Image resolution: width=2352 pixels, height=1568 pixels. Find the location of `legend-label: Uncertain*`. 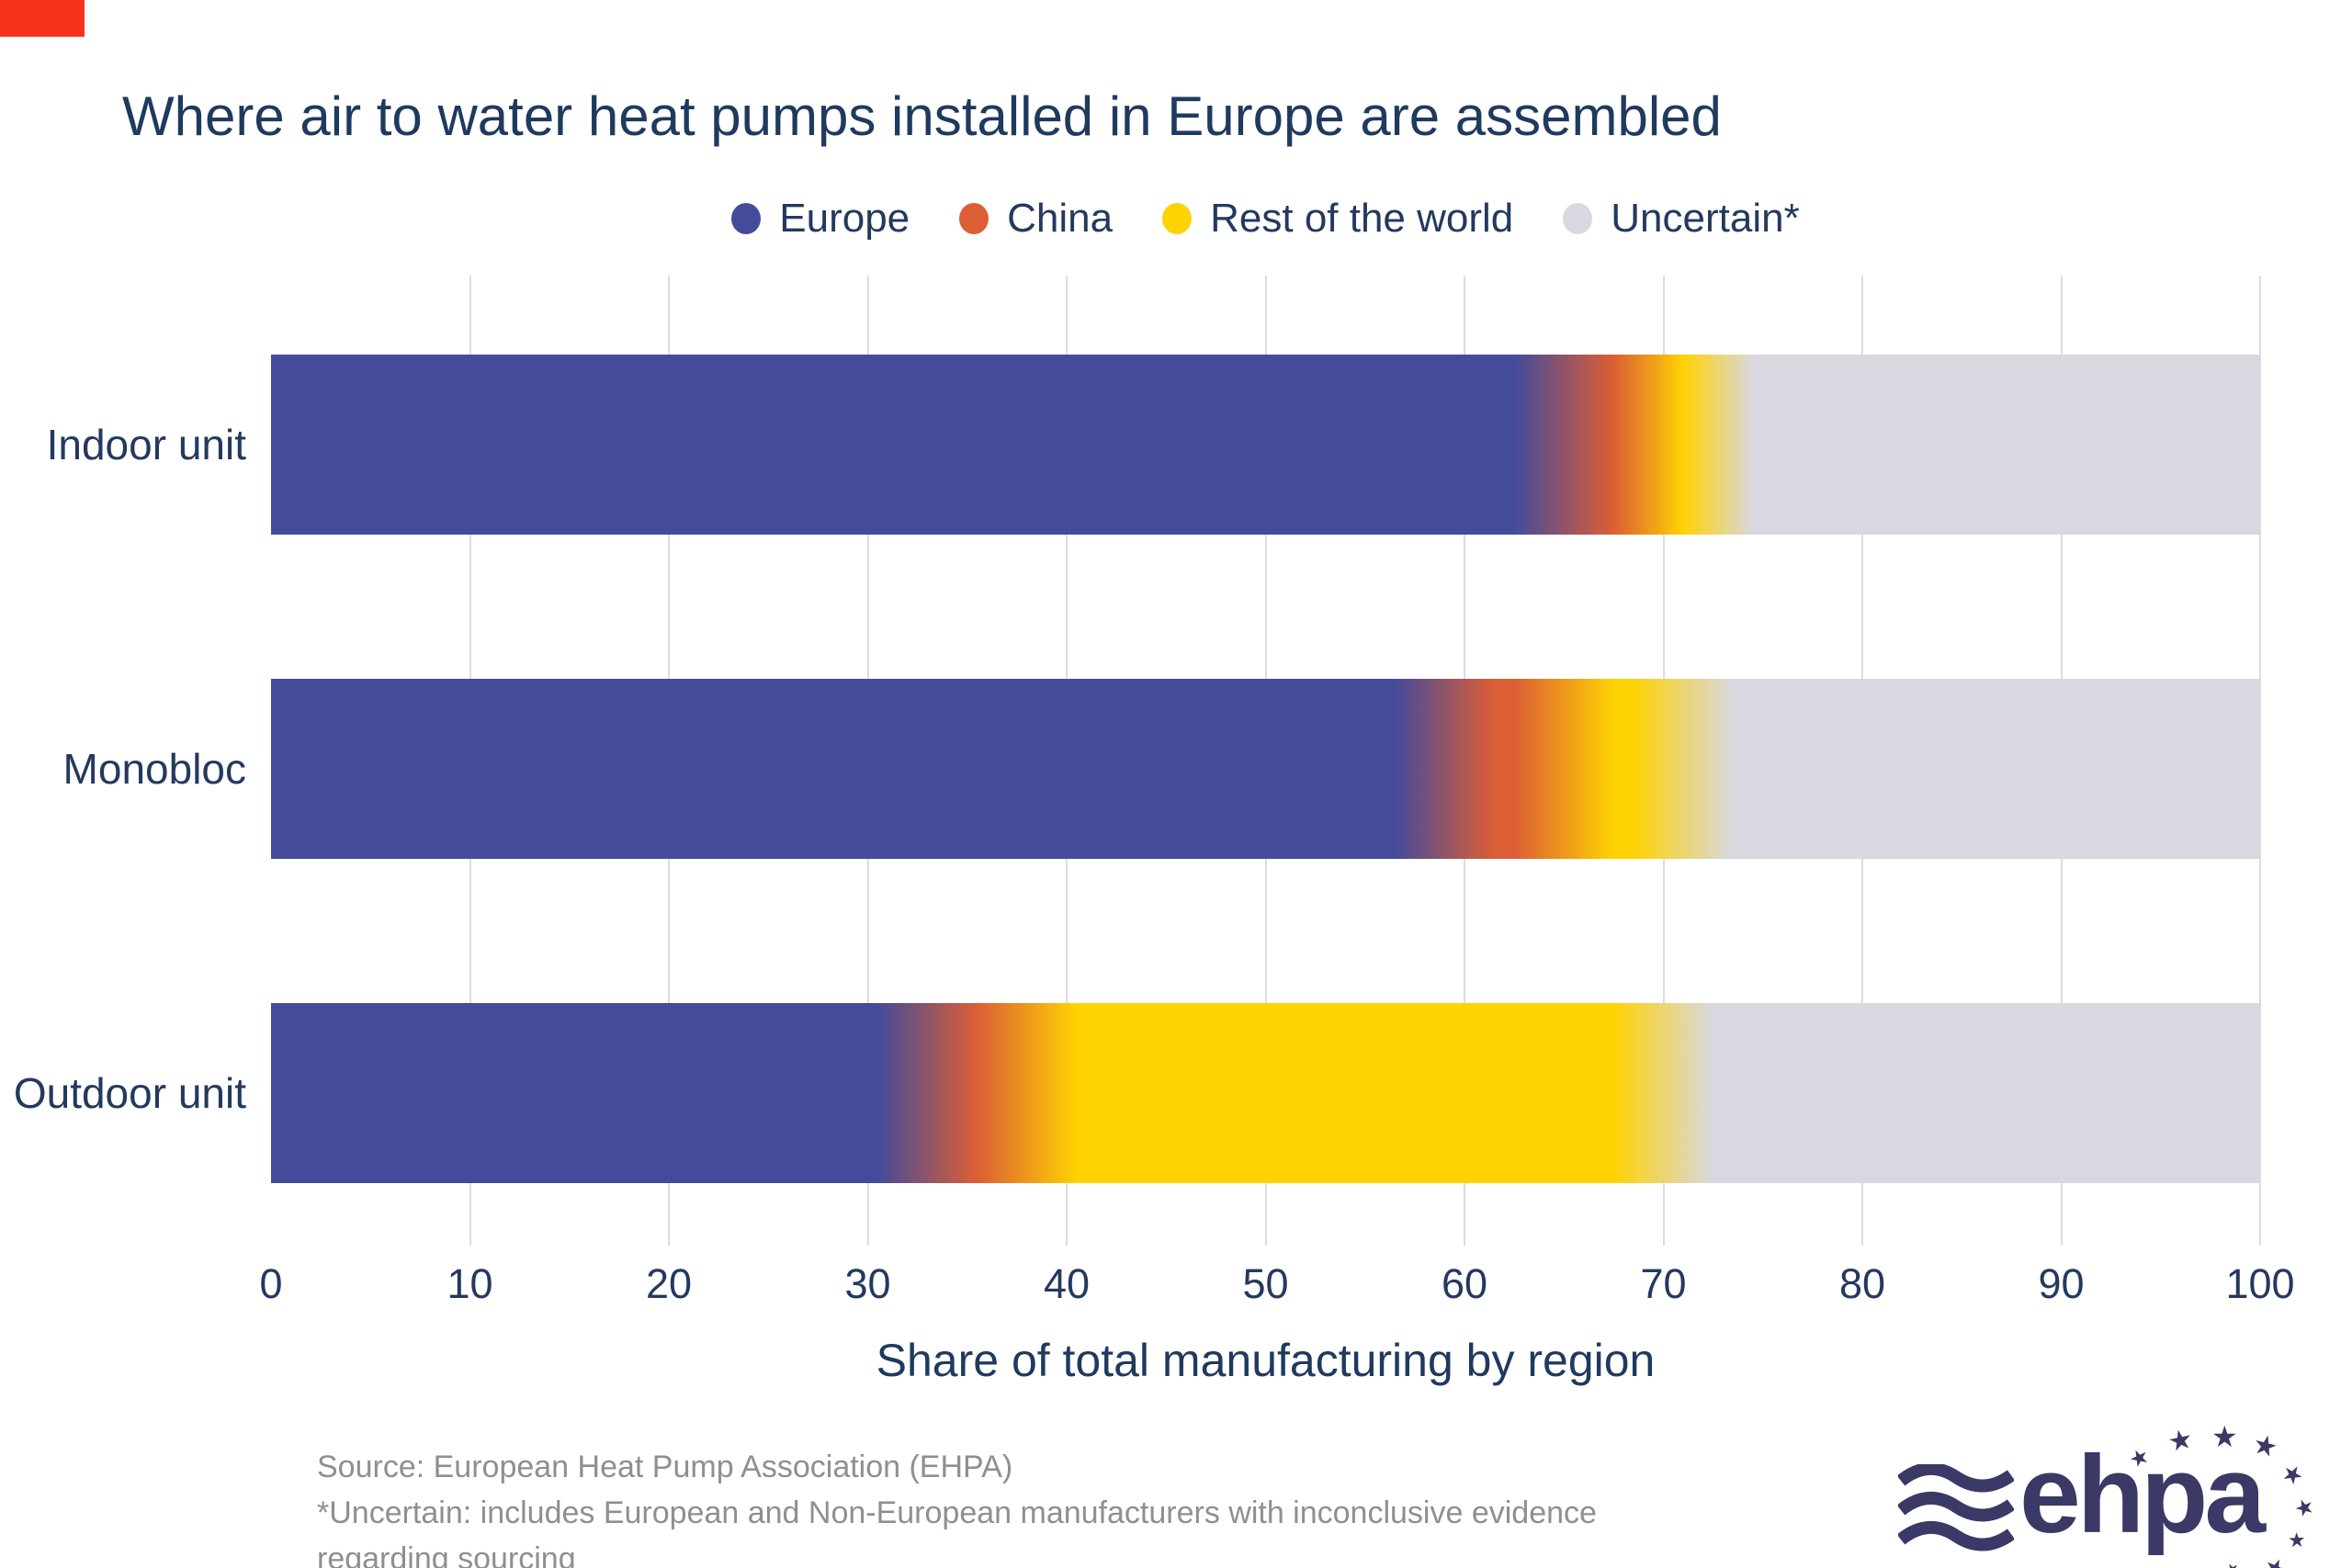

legend-label: Uncertain* is located at coordinates (1705, 218).